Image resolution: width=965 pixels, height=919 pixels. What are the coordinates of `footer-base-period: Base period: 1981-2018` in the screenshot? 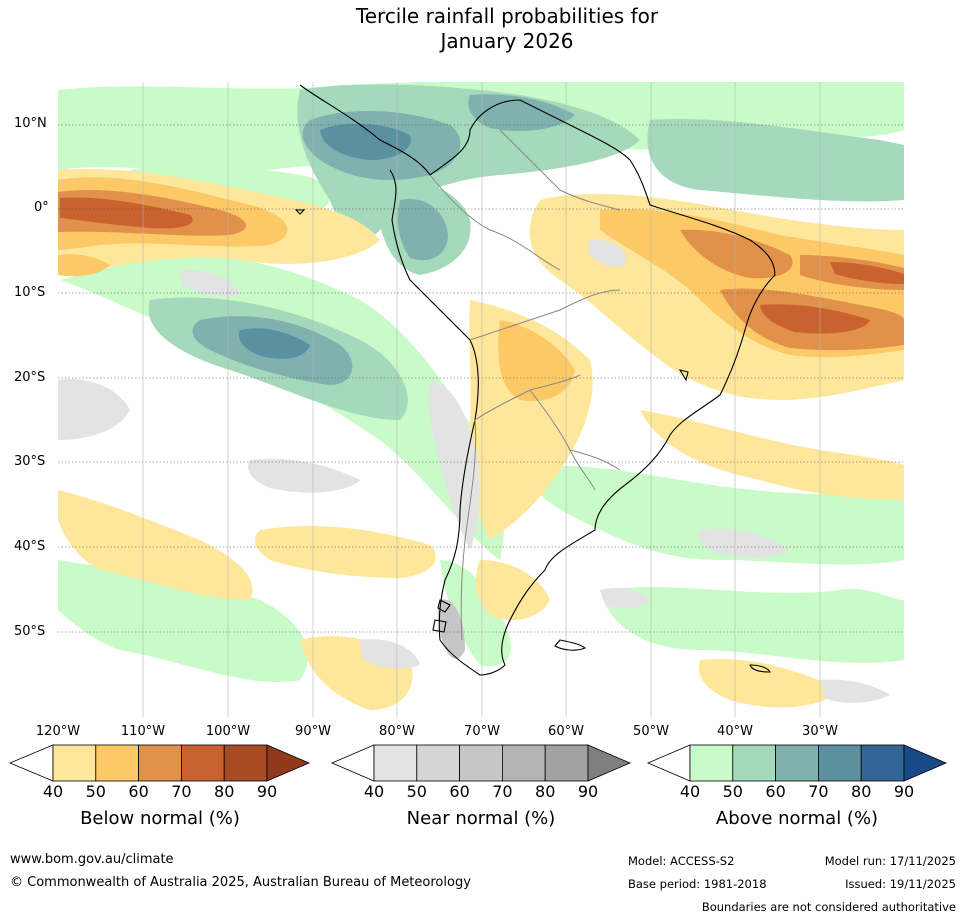 It's located at (697, 884).